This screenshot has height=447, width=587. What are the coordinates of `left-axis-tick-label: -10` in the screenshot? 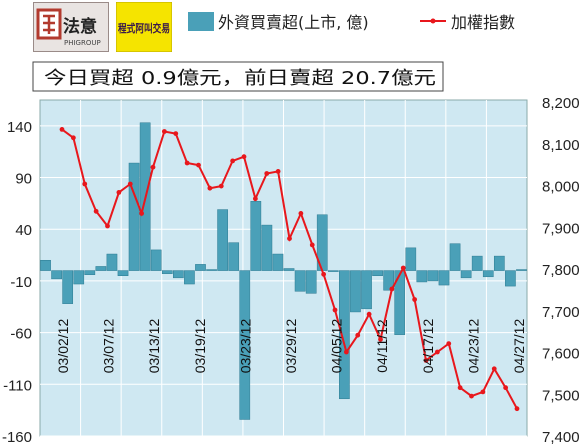 It's located at (21, 282).